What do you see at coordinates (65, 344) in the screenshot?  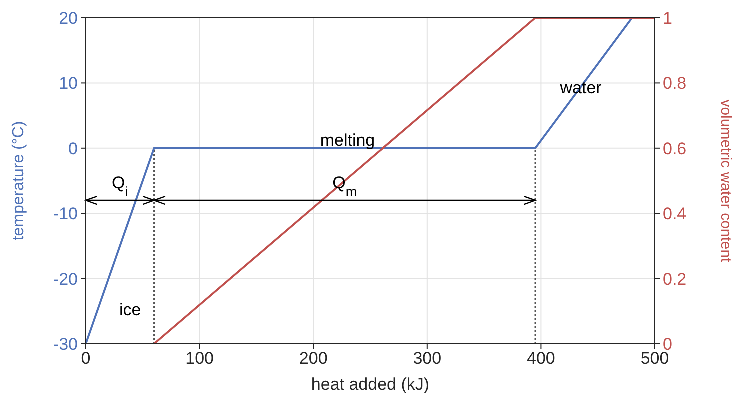 I see `y-tick-label: -30` at bounding box center [65, 344].